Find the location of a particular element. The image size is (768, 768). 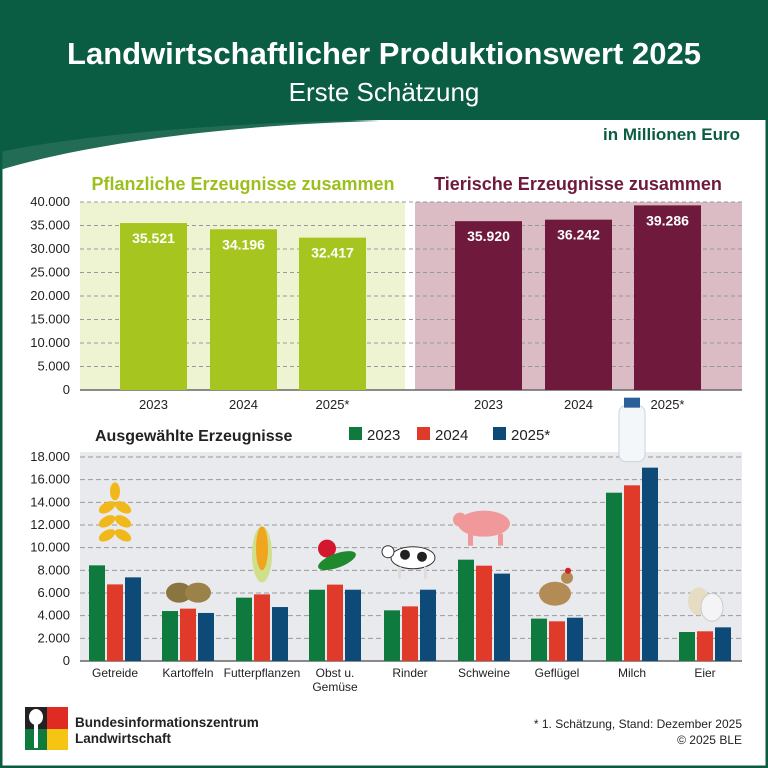

bar-value-label: 32.417 is located at coordinates (332, 253).